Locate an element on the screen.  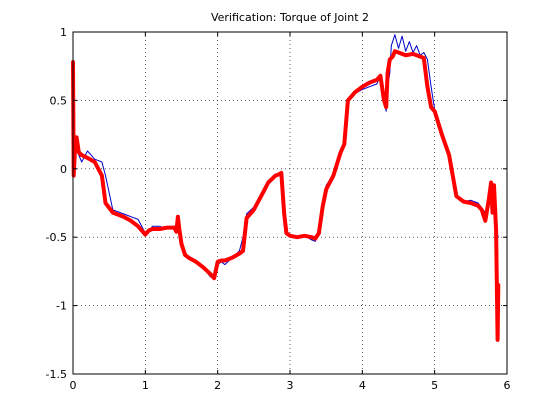
y-tick-label: 0.5 is located at coordinates (59, 100).